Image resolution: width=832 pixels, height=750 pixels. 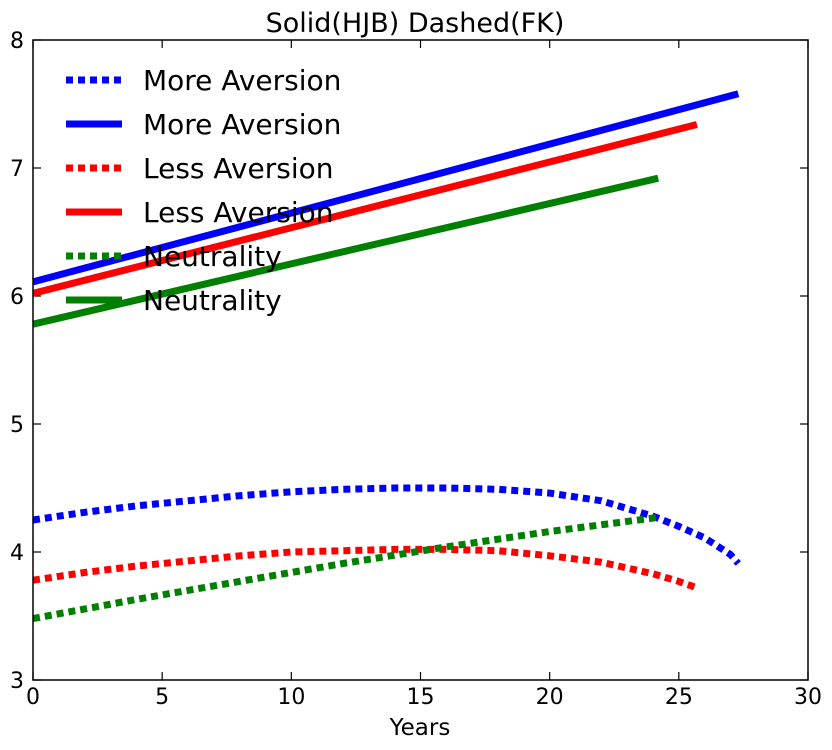 What do you see at coordinates (365, 568) in the screenshot?
I see `series-line-less-aversion-dotted` at bounding box center [365, 568].